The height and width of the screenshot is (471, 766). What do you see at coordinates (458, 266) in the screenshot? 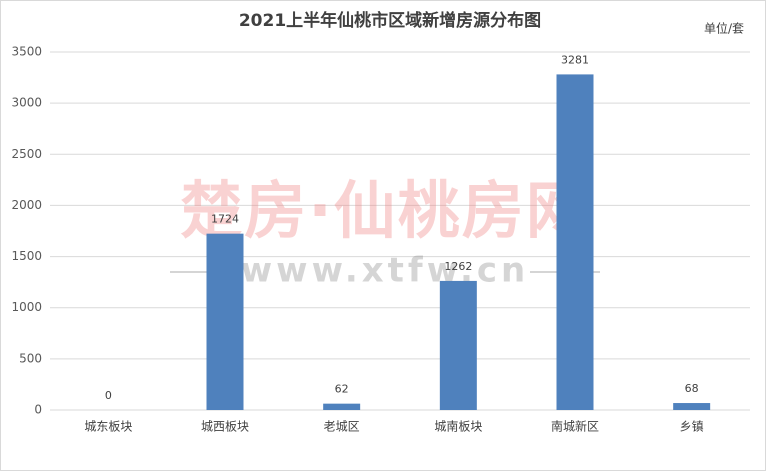
I see `data-label: 1262` at bounding box center [458, 266].